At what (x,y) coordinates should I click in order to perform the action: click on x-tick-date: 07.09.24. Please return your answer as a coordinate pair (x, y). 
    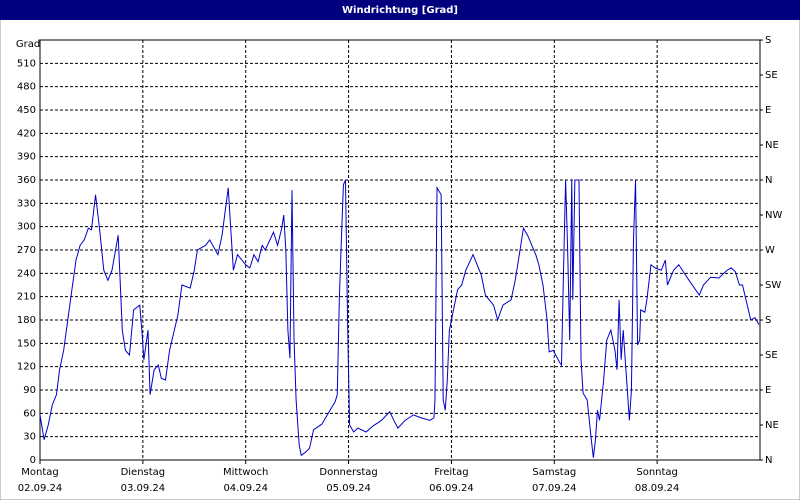
    Looking at the image, I should click on (554, 488).